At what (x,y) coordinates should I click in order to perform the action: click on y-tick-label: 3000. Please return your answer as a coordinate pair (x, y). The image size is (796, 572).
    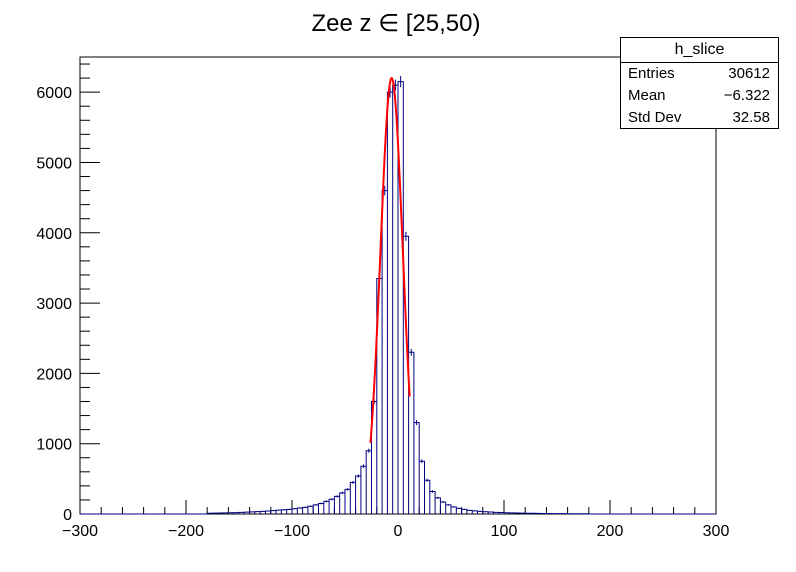
    Looking at the image, I should click on (54, 304).